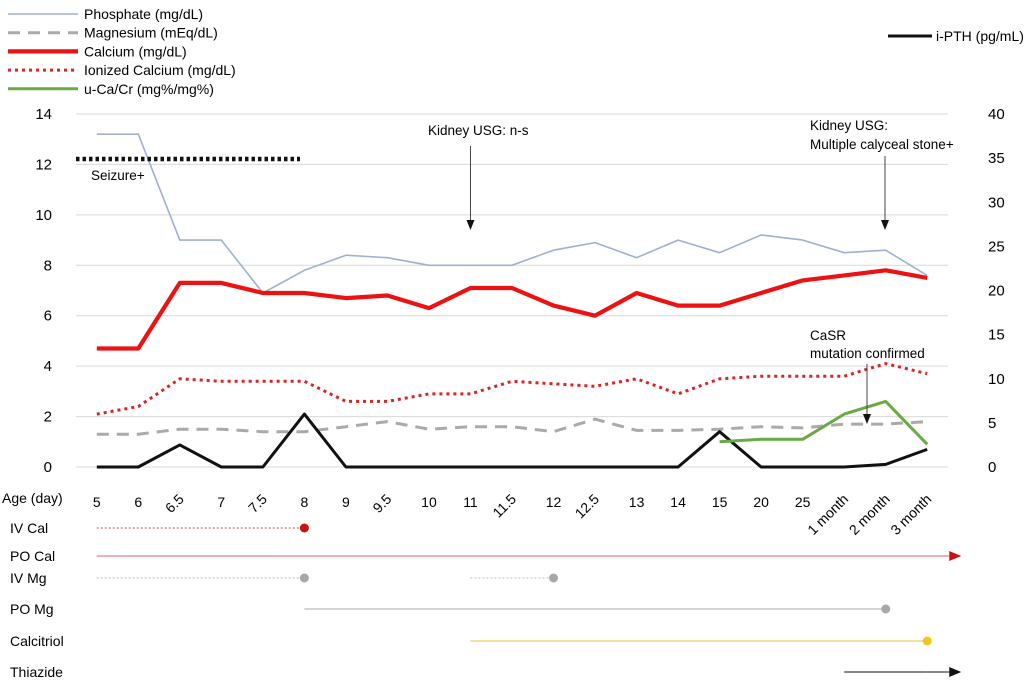  Describe the element at coordinates (346, 502) in the screenshot. I see `x-tick-label: 9` at that location.